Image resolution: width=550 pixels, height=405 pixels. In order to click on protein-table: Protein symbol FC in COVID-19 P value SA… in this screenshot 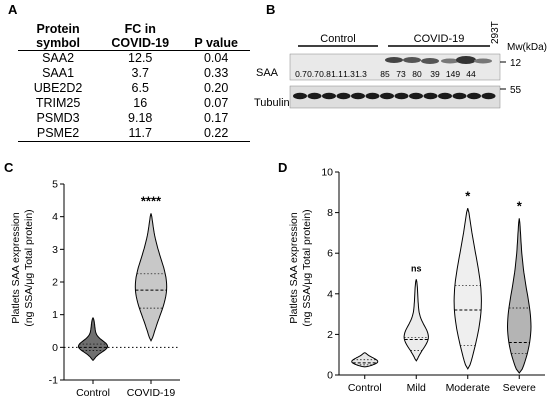, I will do `click(134, 80)`.